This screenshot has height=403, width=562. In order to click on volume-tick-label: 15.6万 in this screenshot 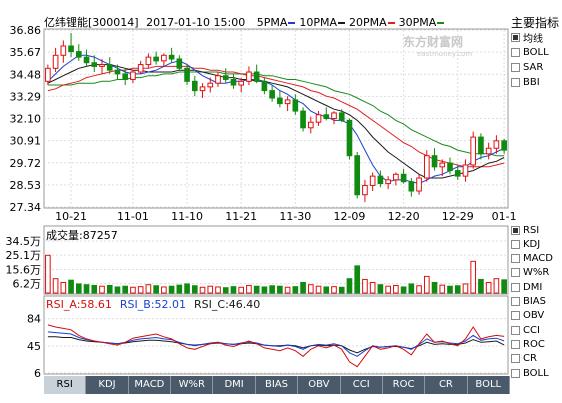, I will do `click(24, 269)`.